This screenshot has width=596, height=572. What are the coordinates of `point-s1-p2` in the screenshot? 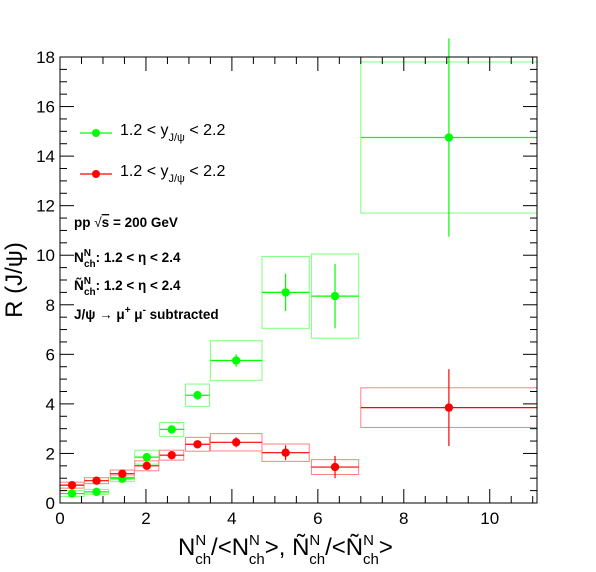 It's located at (122, 473).